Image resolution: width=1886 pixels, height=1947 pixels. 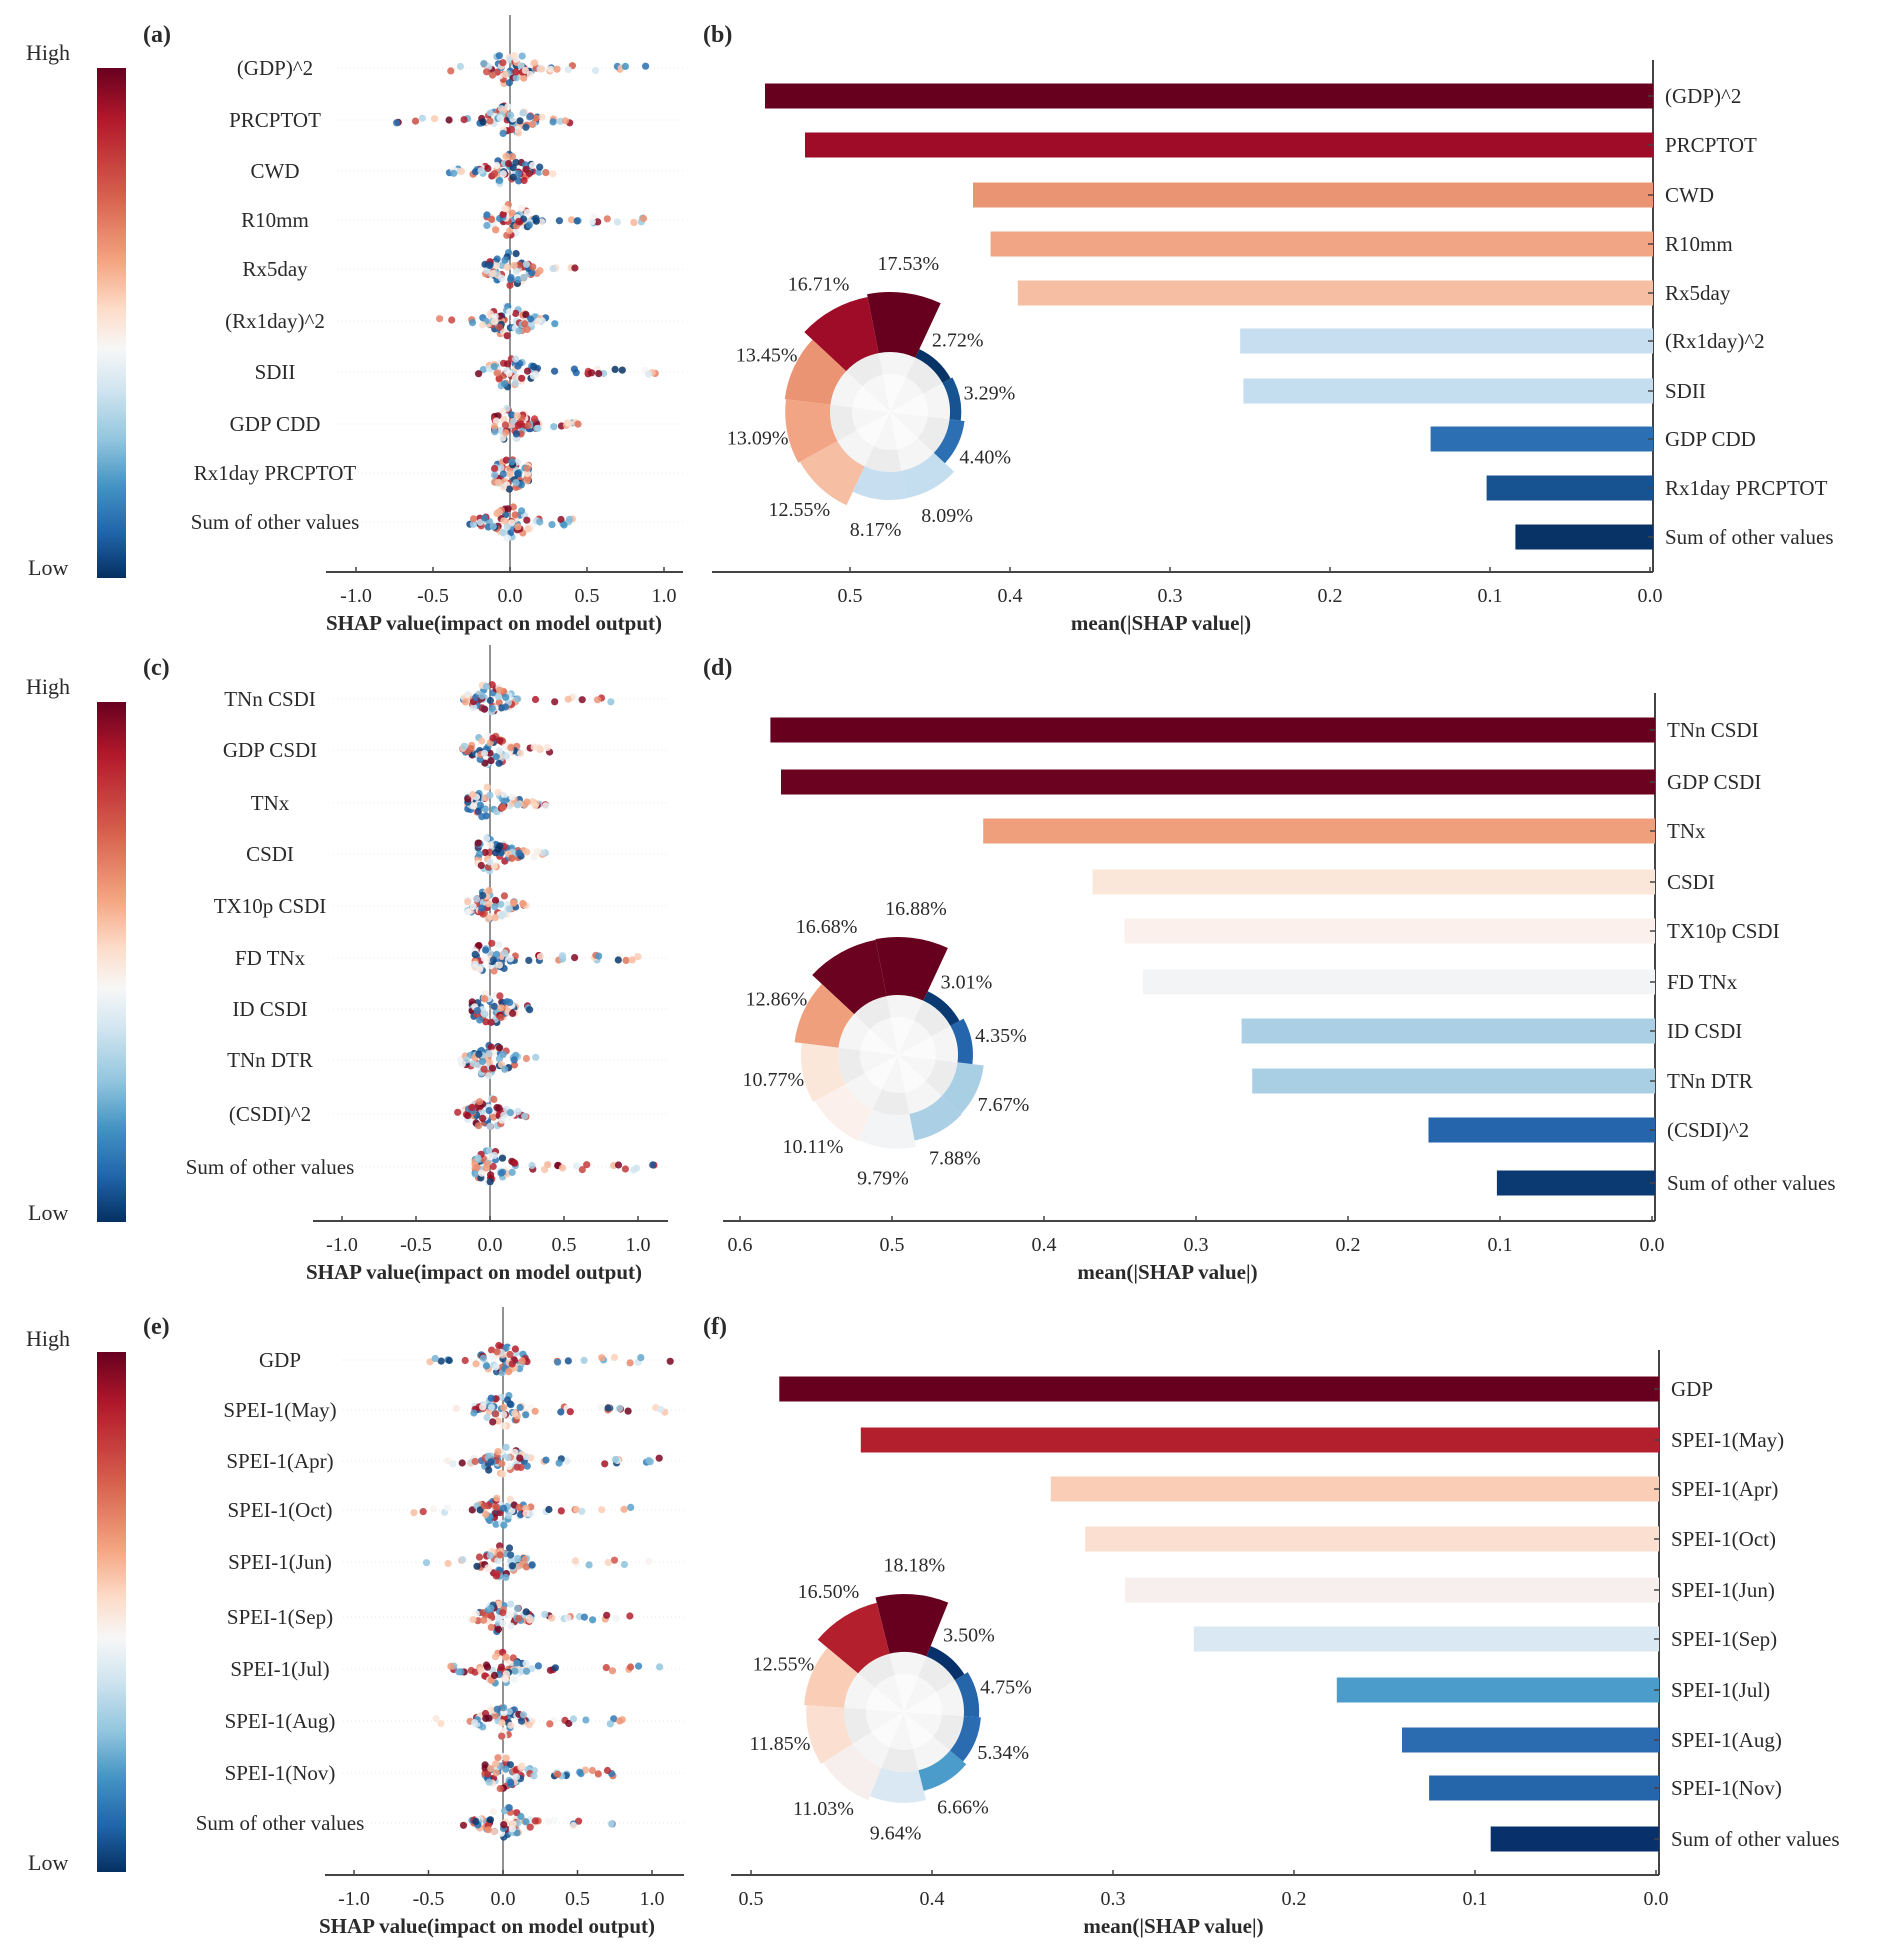 I want to click on category-label: Rx1day PRCPTOT, so click(x=1746, y=488).